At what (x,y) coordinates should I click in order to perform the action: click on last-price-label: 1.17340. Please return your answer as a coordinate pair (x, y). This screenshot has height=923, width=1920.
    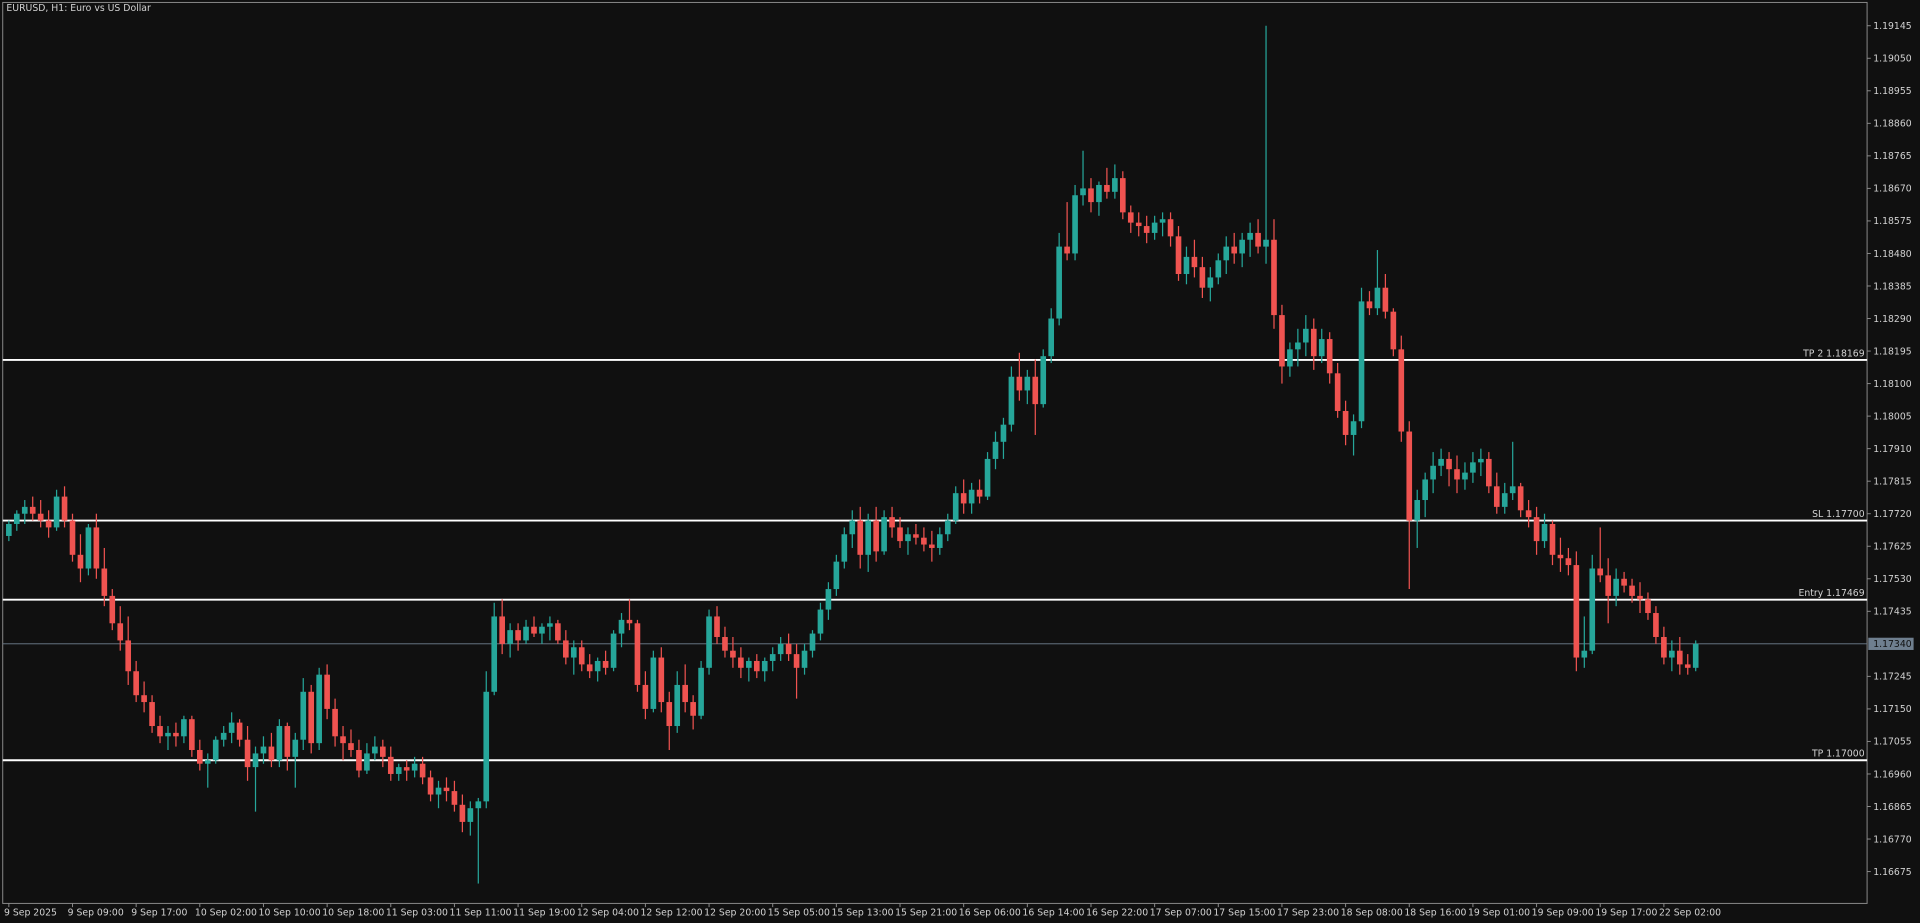
    Looking at the image, I should click on (1892, 644).